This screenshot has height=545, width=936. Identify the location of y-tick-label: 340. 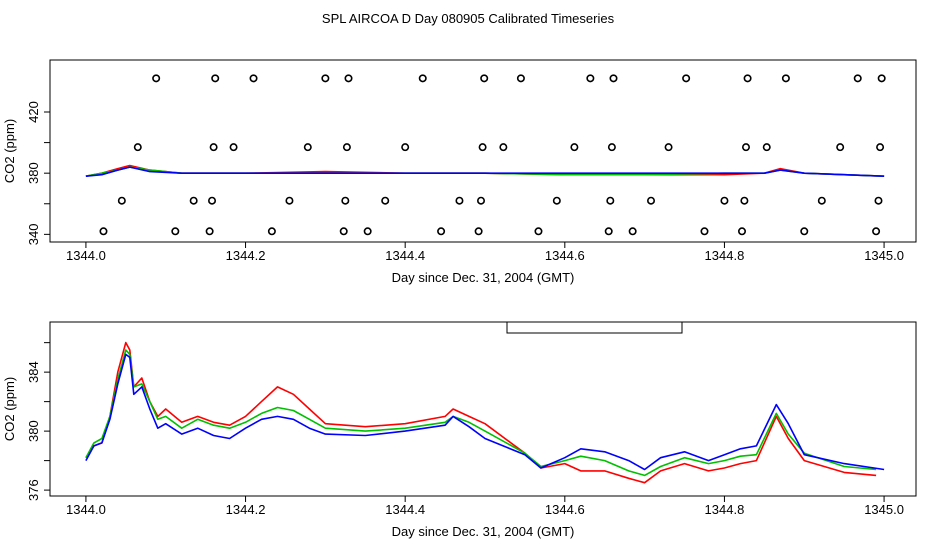
(33, 235).